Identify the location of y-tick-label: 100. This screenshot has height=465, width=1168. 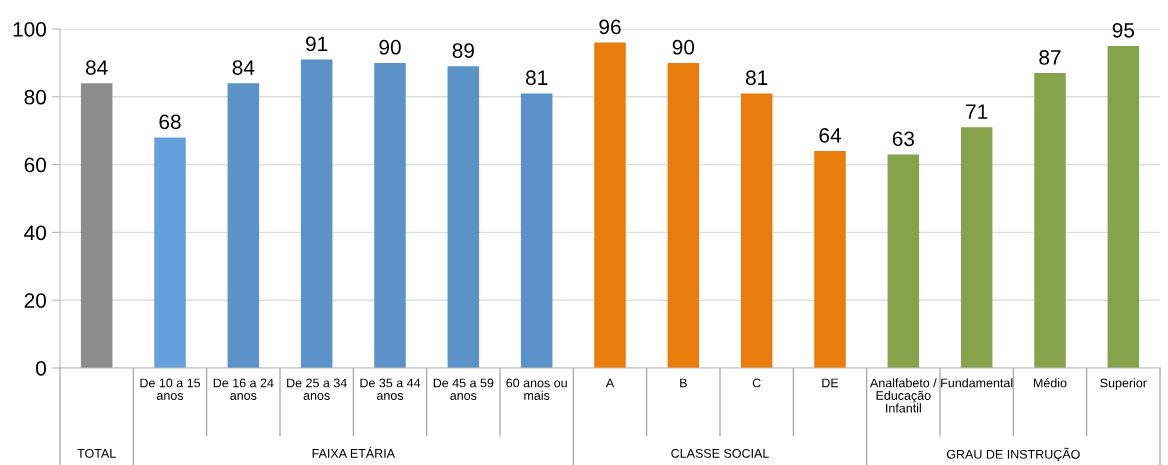
(29, 29).